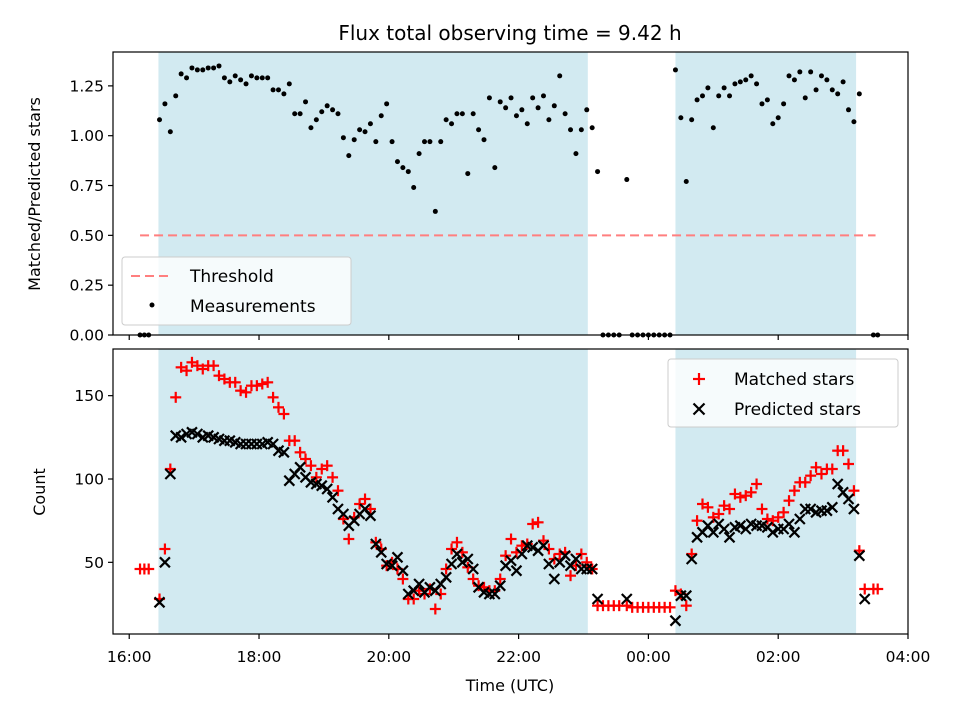 This screenshot has height=720, width=960. What do you see at coordinates (509, 33) in the screenshot?
I see `figure-title: Flux total observing time = 9.42 h` at bounding box center [509, 33].